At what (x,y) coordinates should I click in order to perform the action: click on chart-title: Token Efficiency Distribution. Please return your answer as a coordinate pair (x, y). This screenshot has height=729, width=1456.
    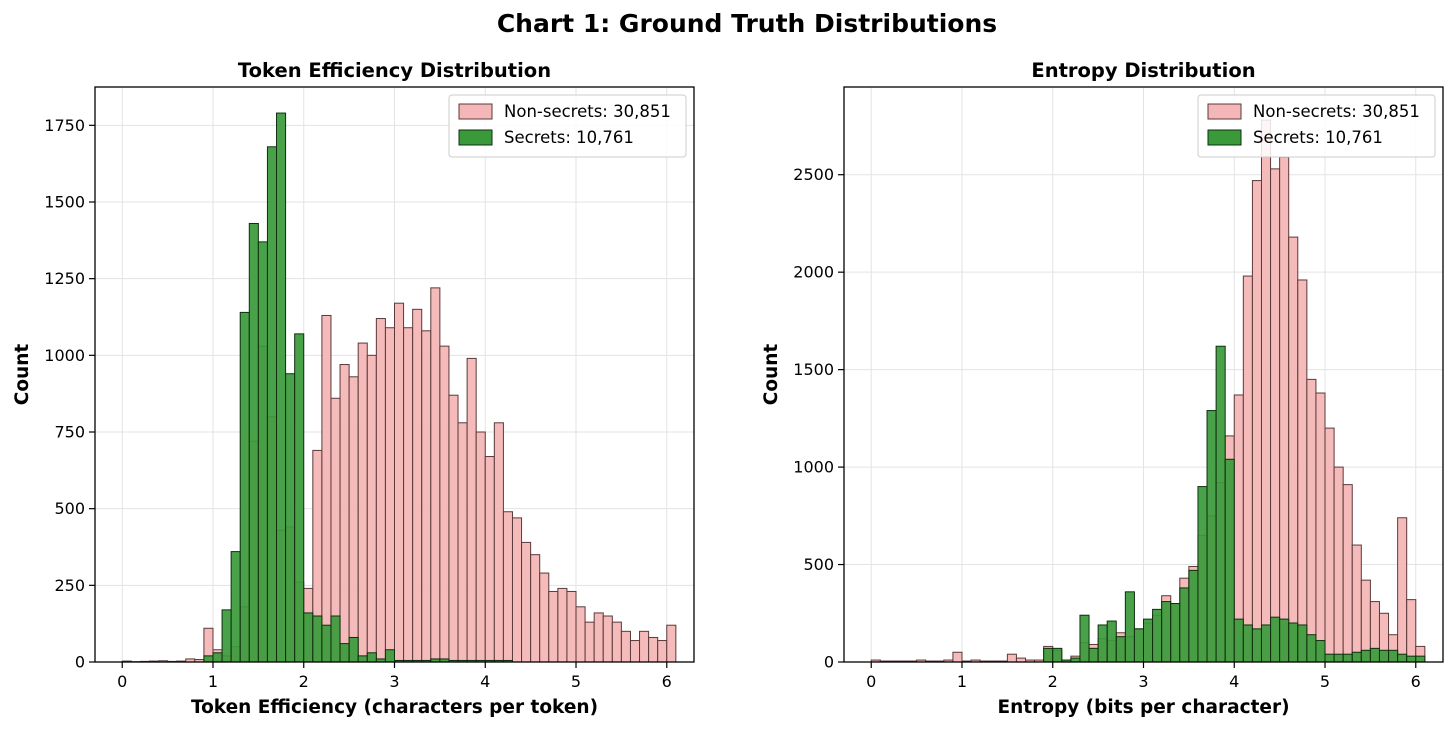
    Looking at the image, I should click on (394, 70).